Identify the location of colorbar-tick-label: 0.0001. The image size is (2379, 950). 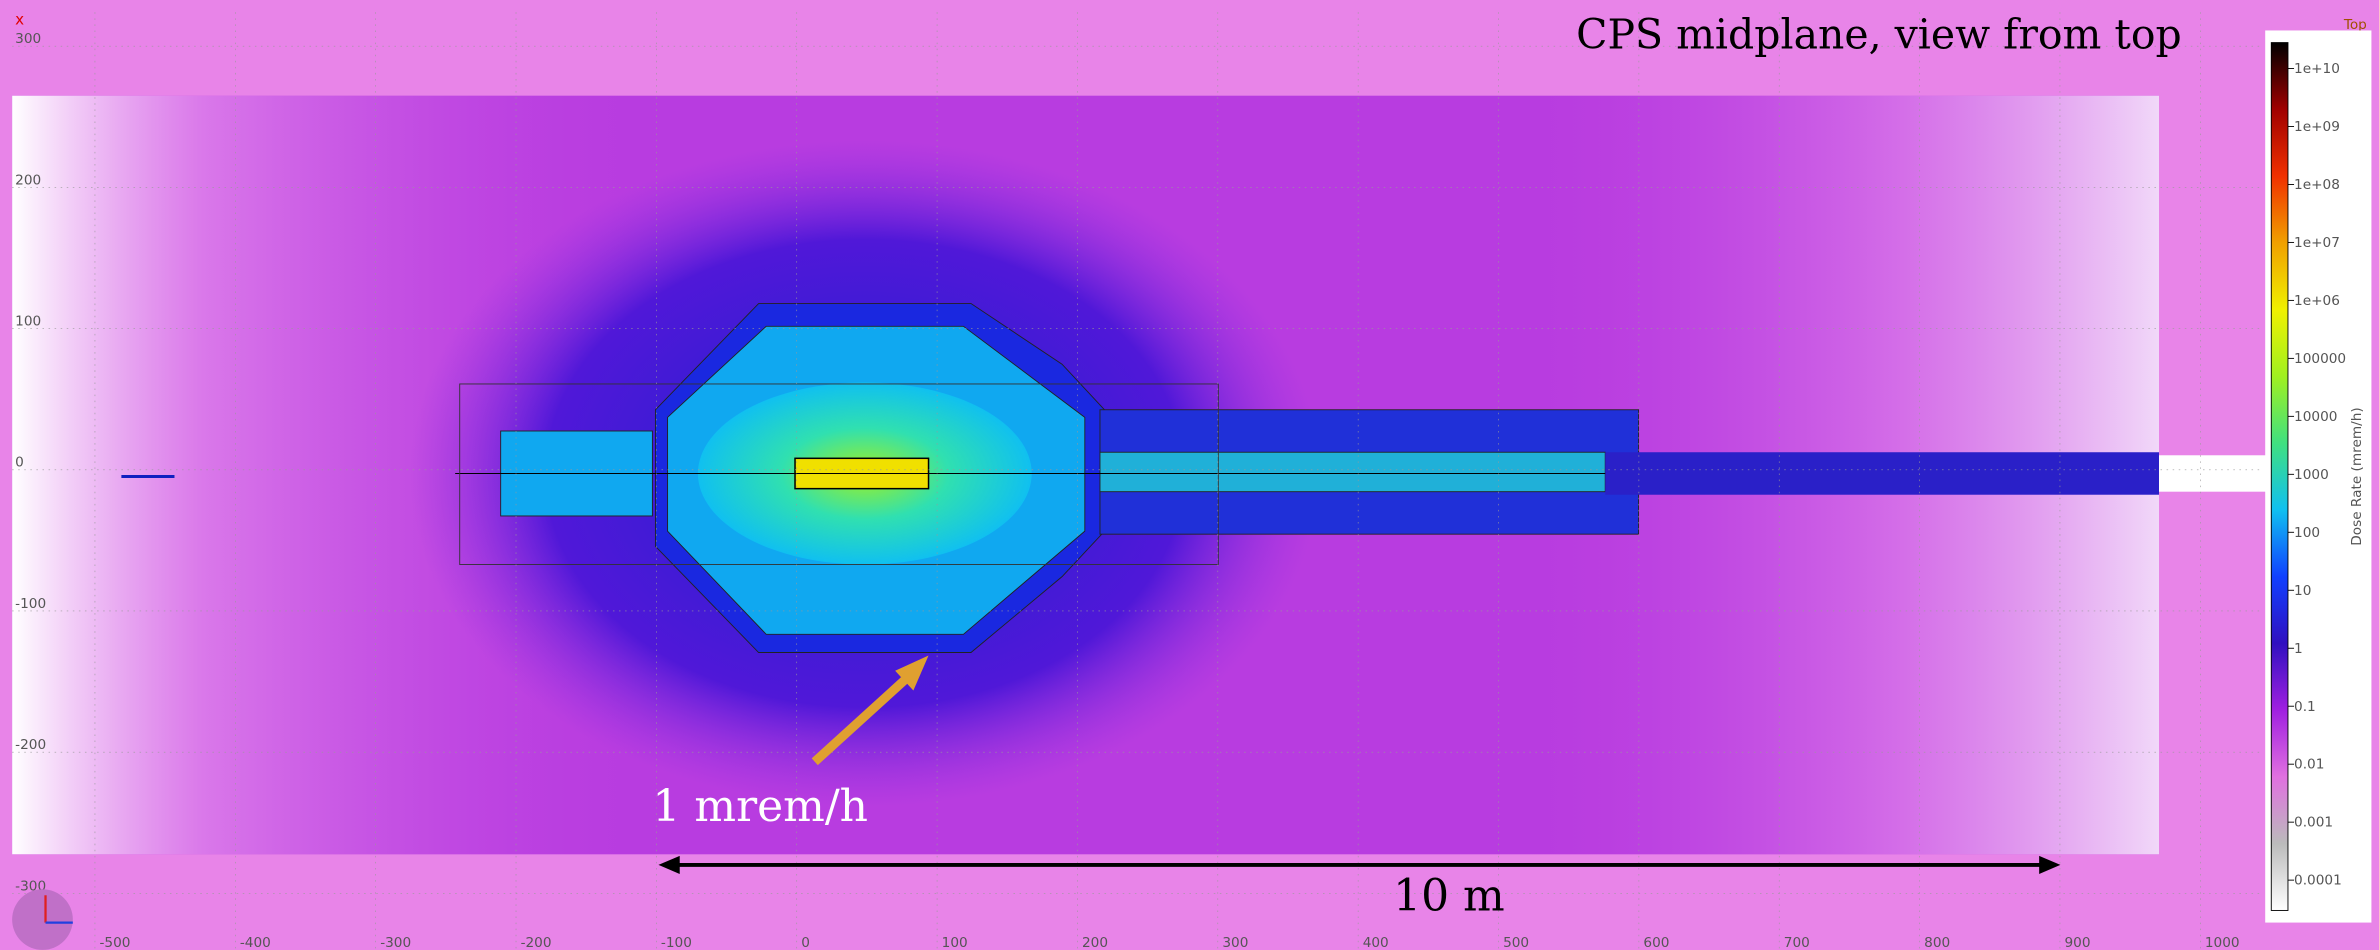
(2318, 881).